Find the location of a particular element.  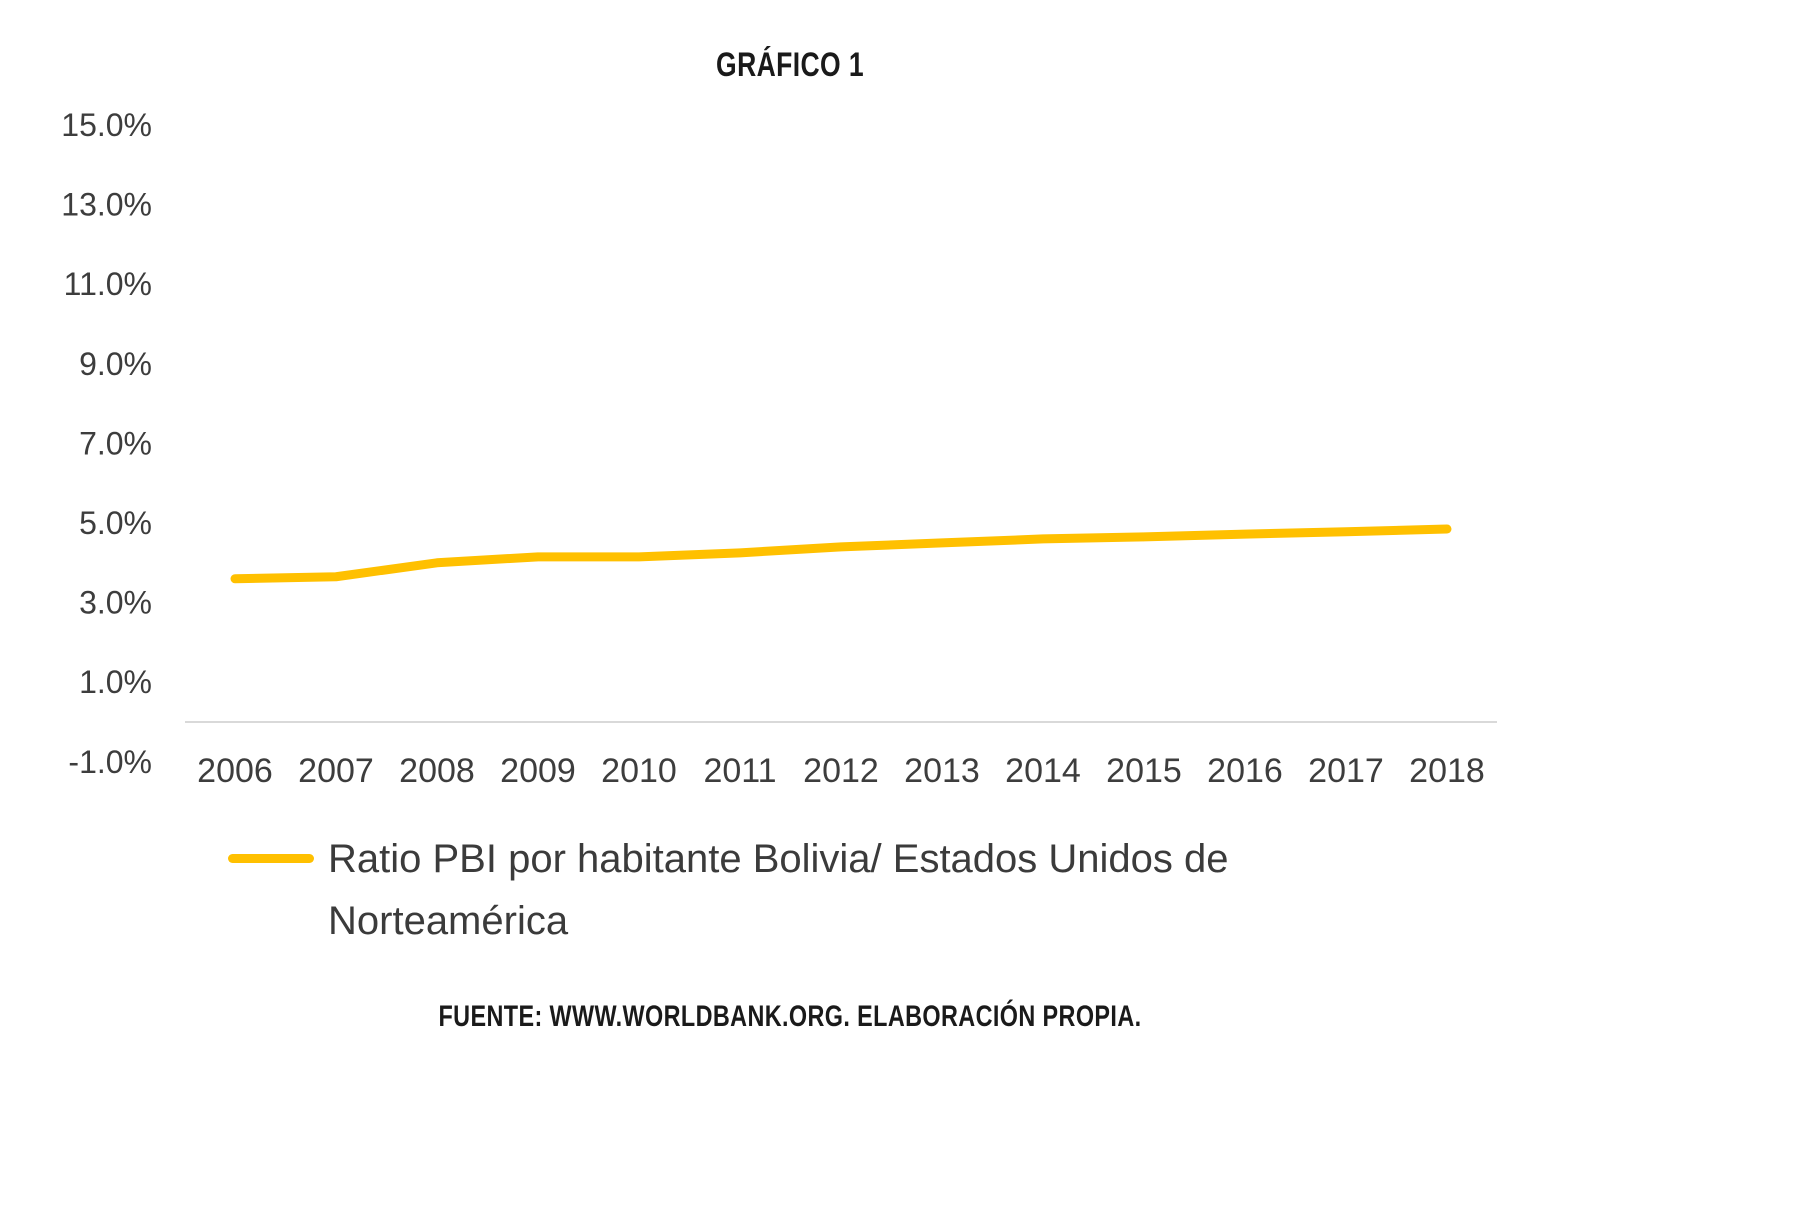

series-line-ratio-pbi is located at coordinates (841, 554).